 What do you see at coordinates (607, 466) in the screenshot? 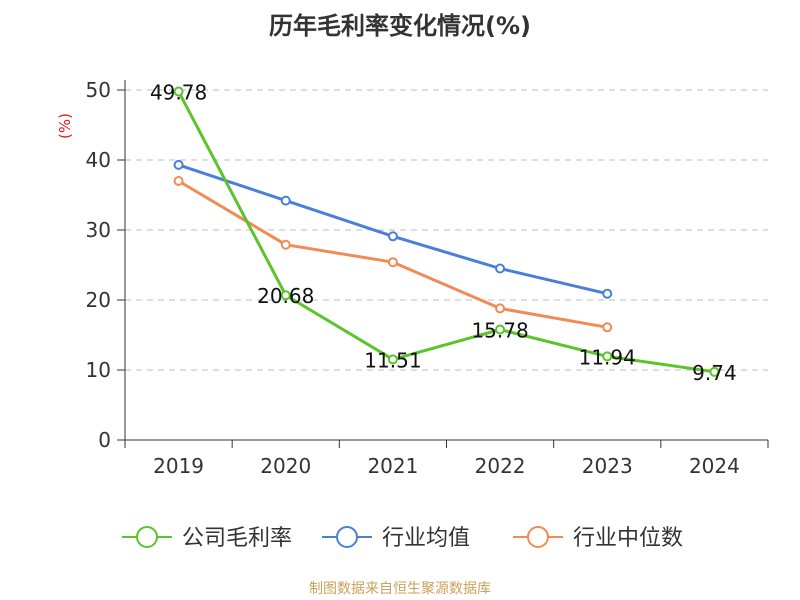
I see `x-tick-label: 2023` at bounding box center [607, 466].